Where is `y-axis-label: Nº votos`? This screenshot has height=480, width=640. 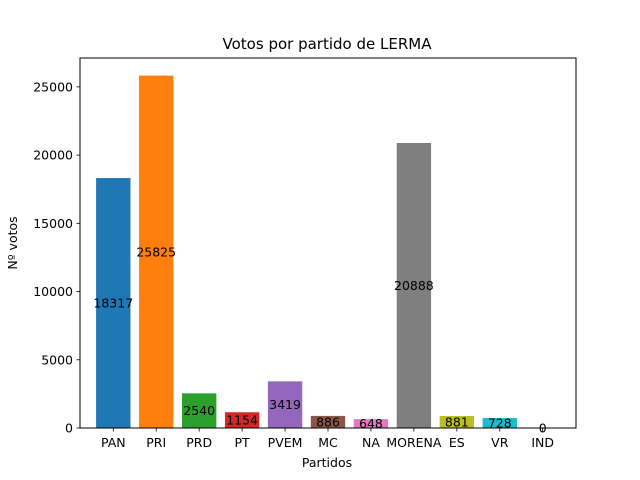 y-axis-label: Nº votos is located at coordinates (12, 242).